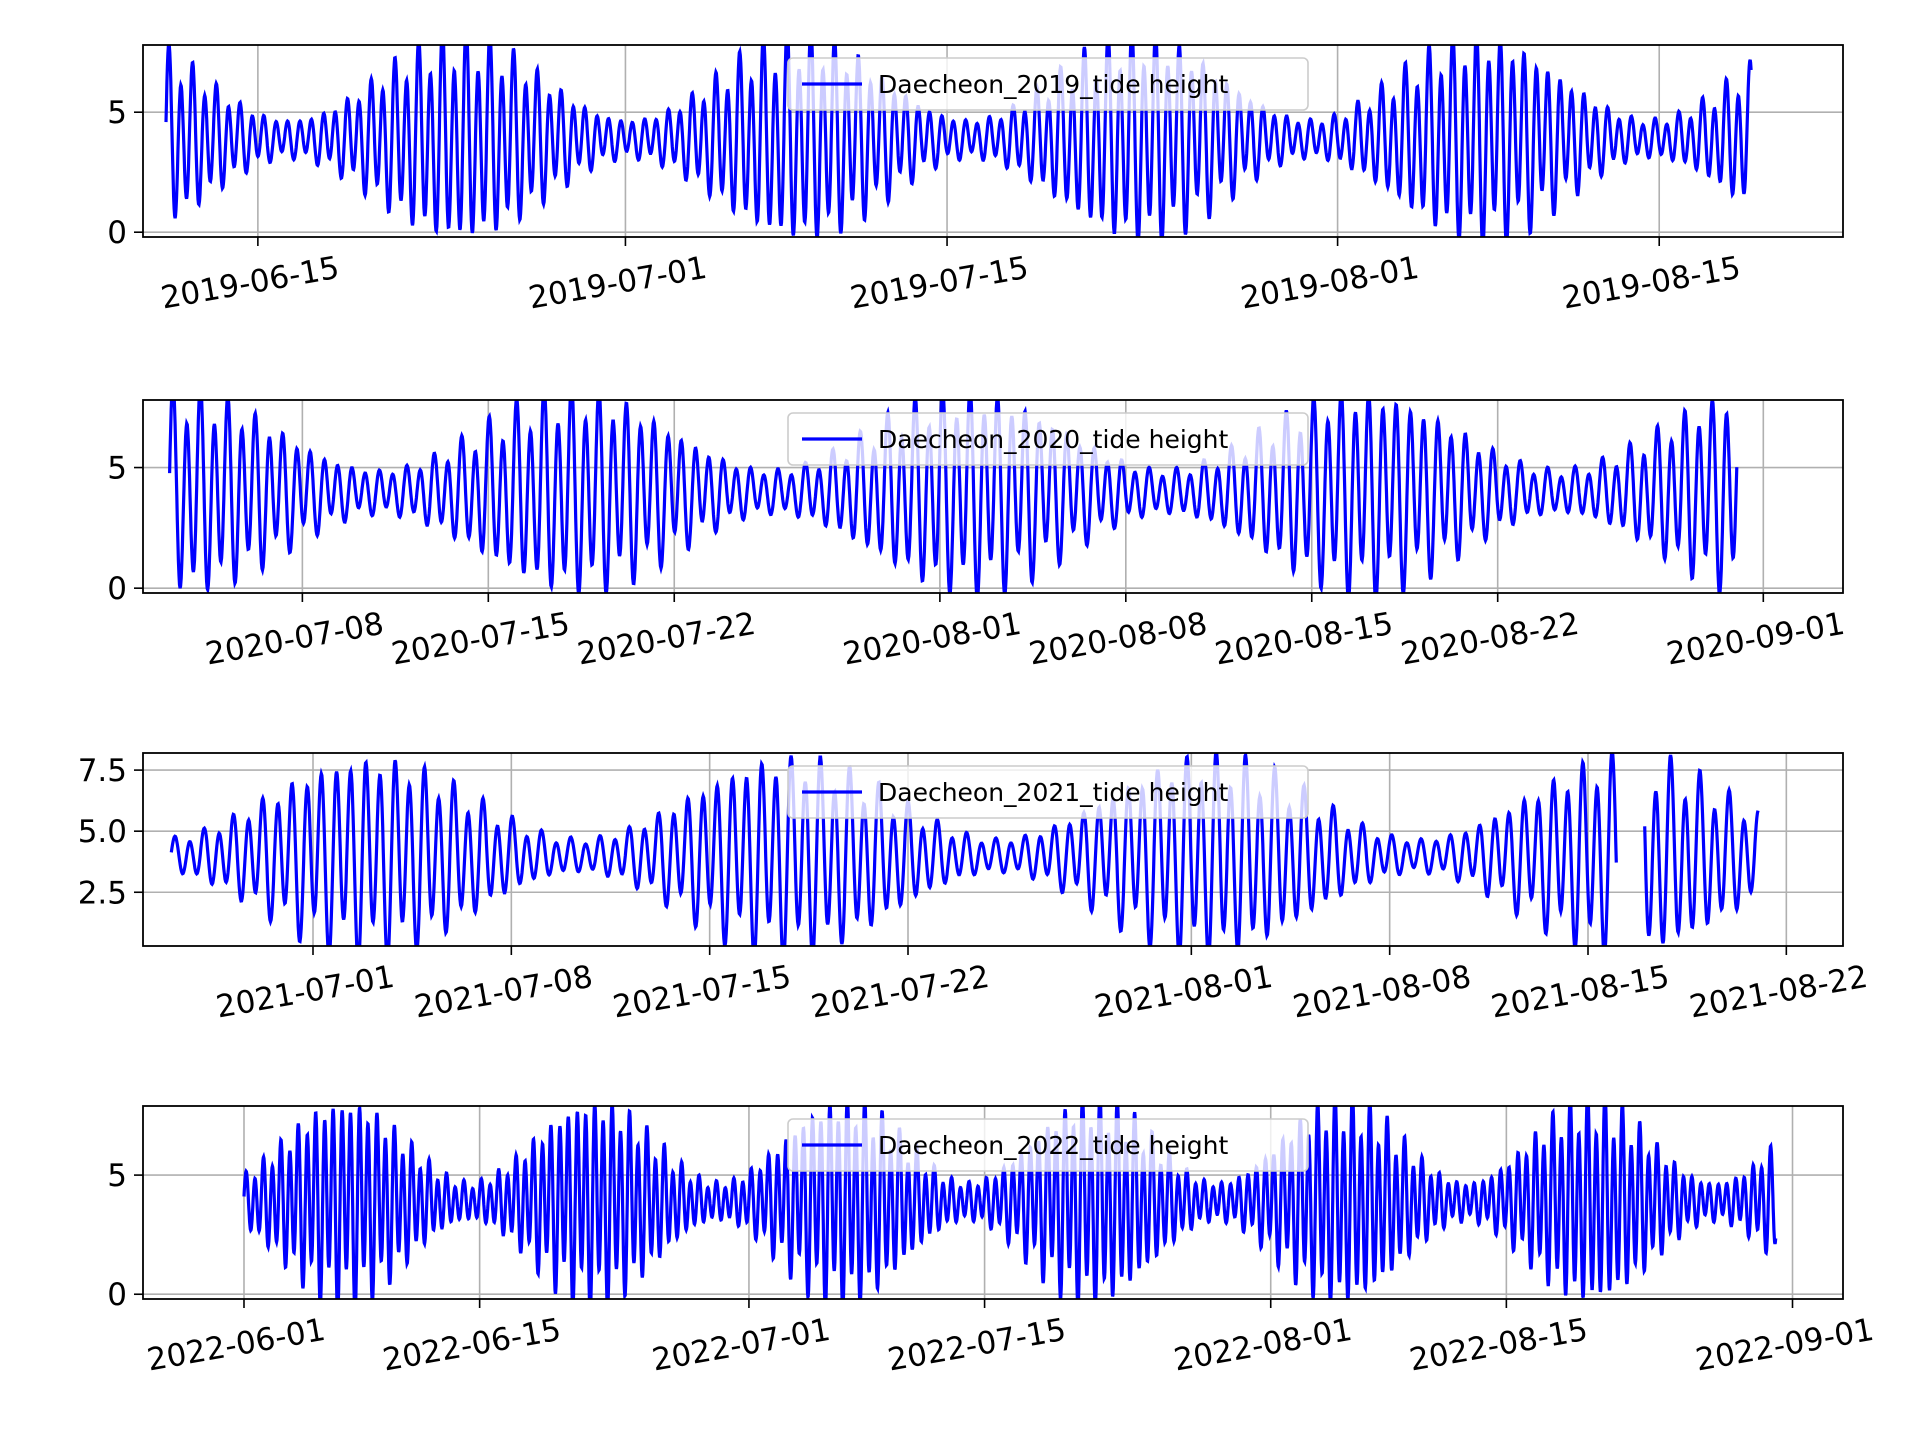  I want to click on x-tick-label: 2022-07-01, so click(741, 1345).